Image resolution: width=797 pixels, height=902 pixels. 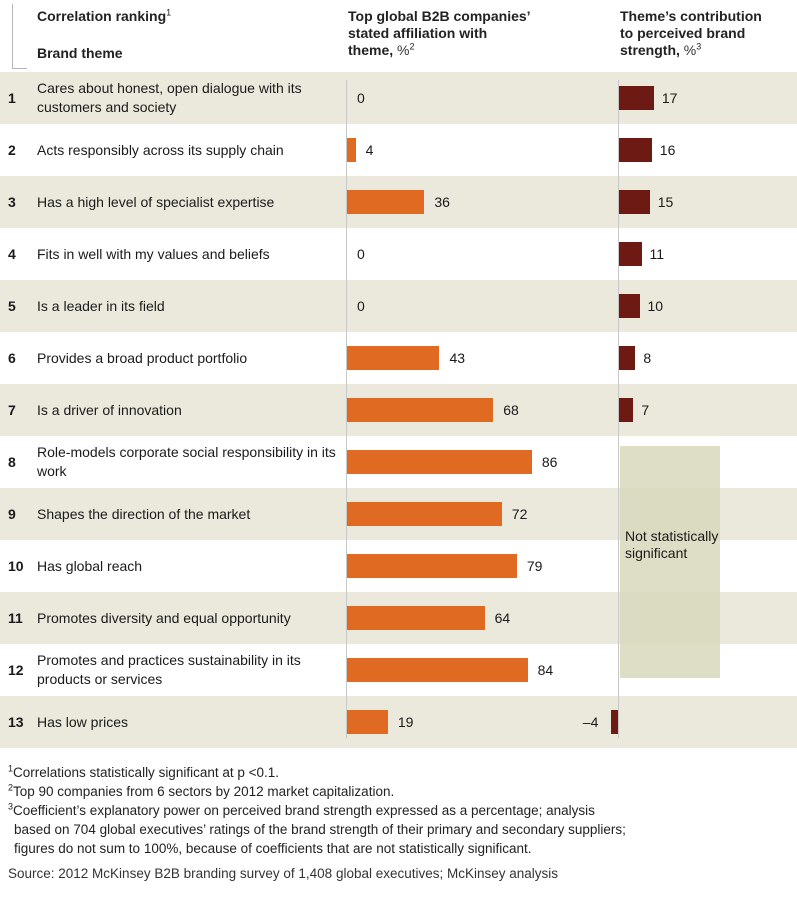 I want to click on affiliation-value-label: 79, so click(x=534, y=566).